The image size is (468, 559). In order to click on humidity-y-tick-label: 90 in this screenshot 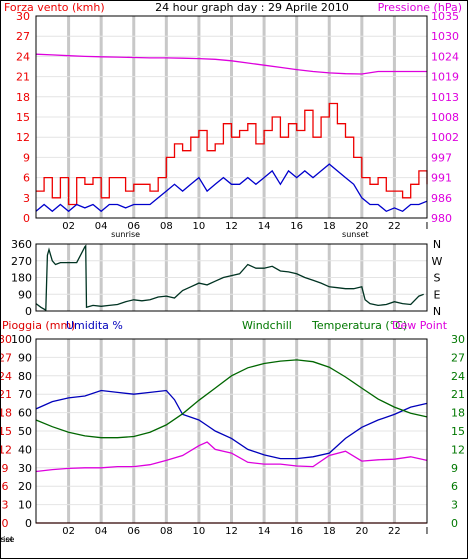, I will do `click(25, 357)`.